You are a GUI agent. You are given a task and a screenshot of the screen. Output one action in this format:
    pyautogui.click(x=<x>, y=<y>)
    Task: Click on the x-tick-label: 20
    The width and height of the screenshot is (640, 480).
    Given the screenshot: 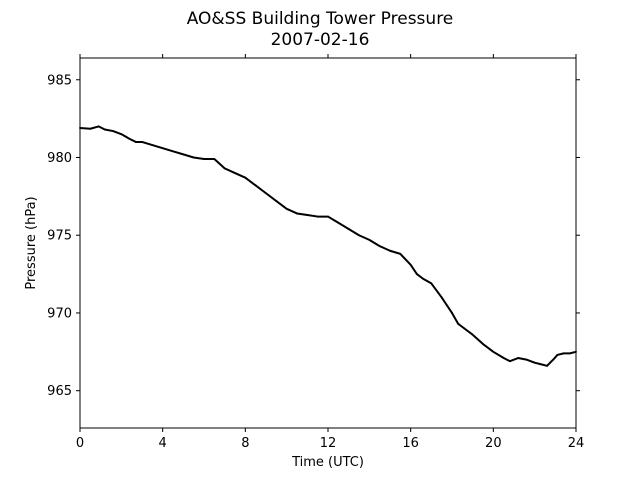 What is the action you would take?
    pyautogui.click(x=493, y=443)
    